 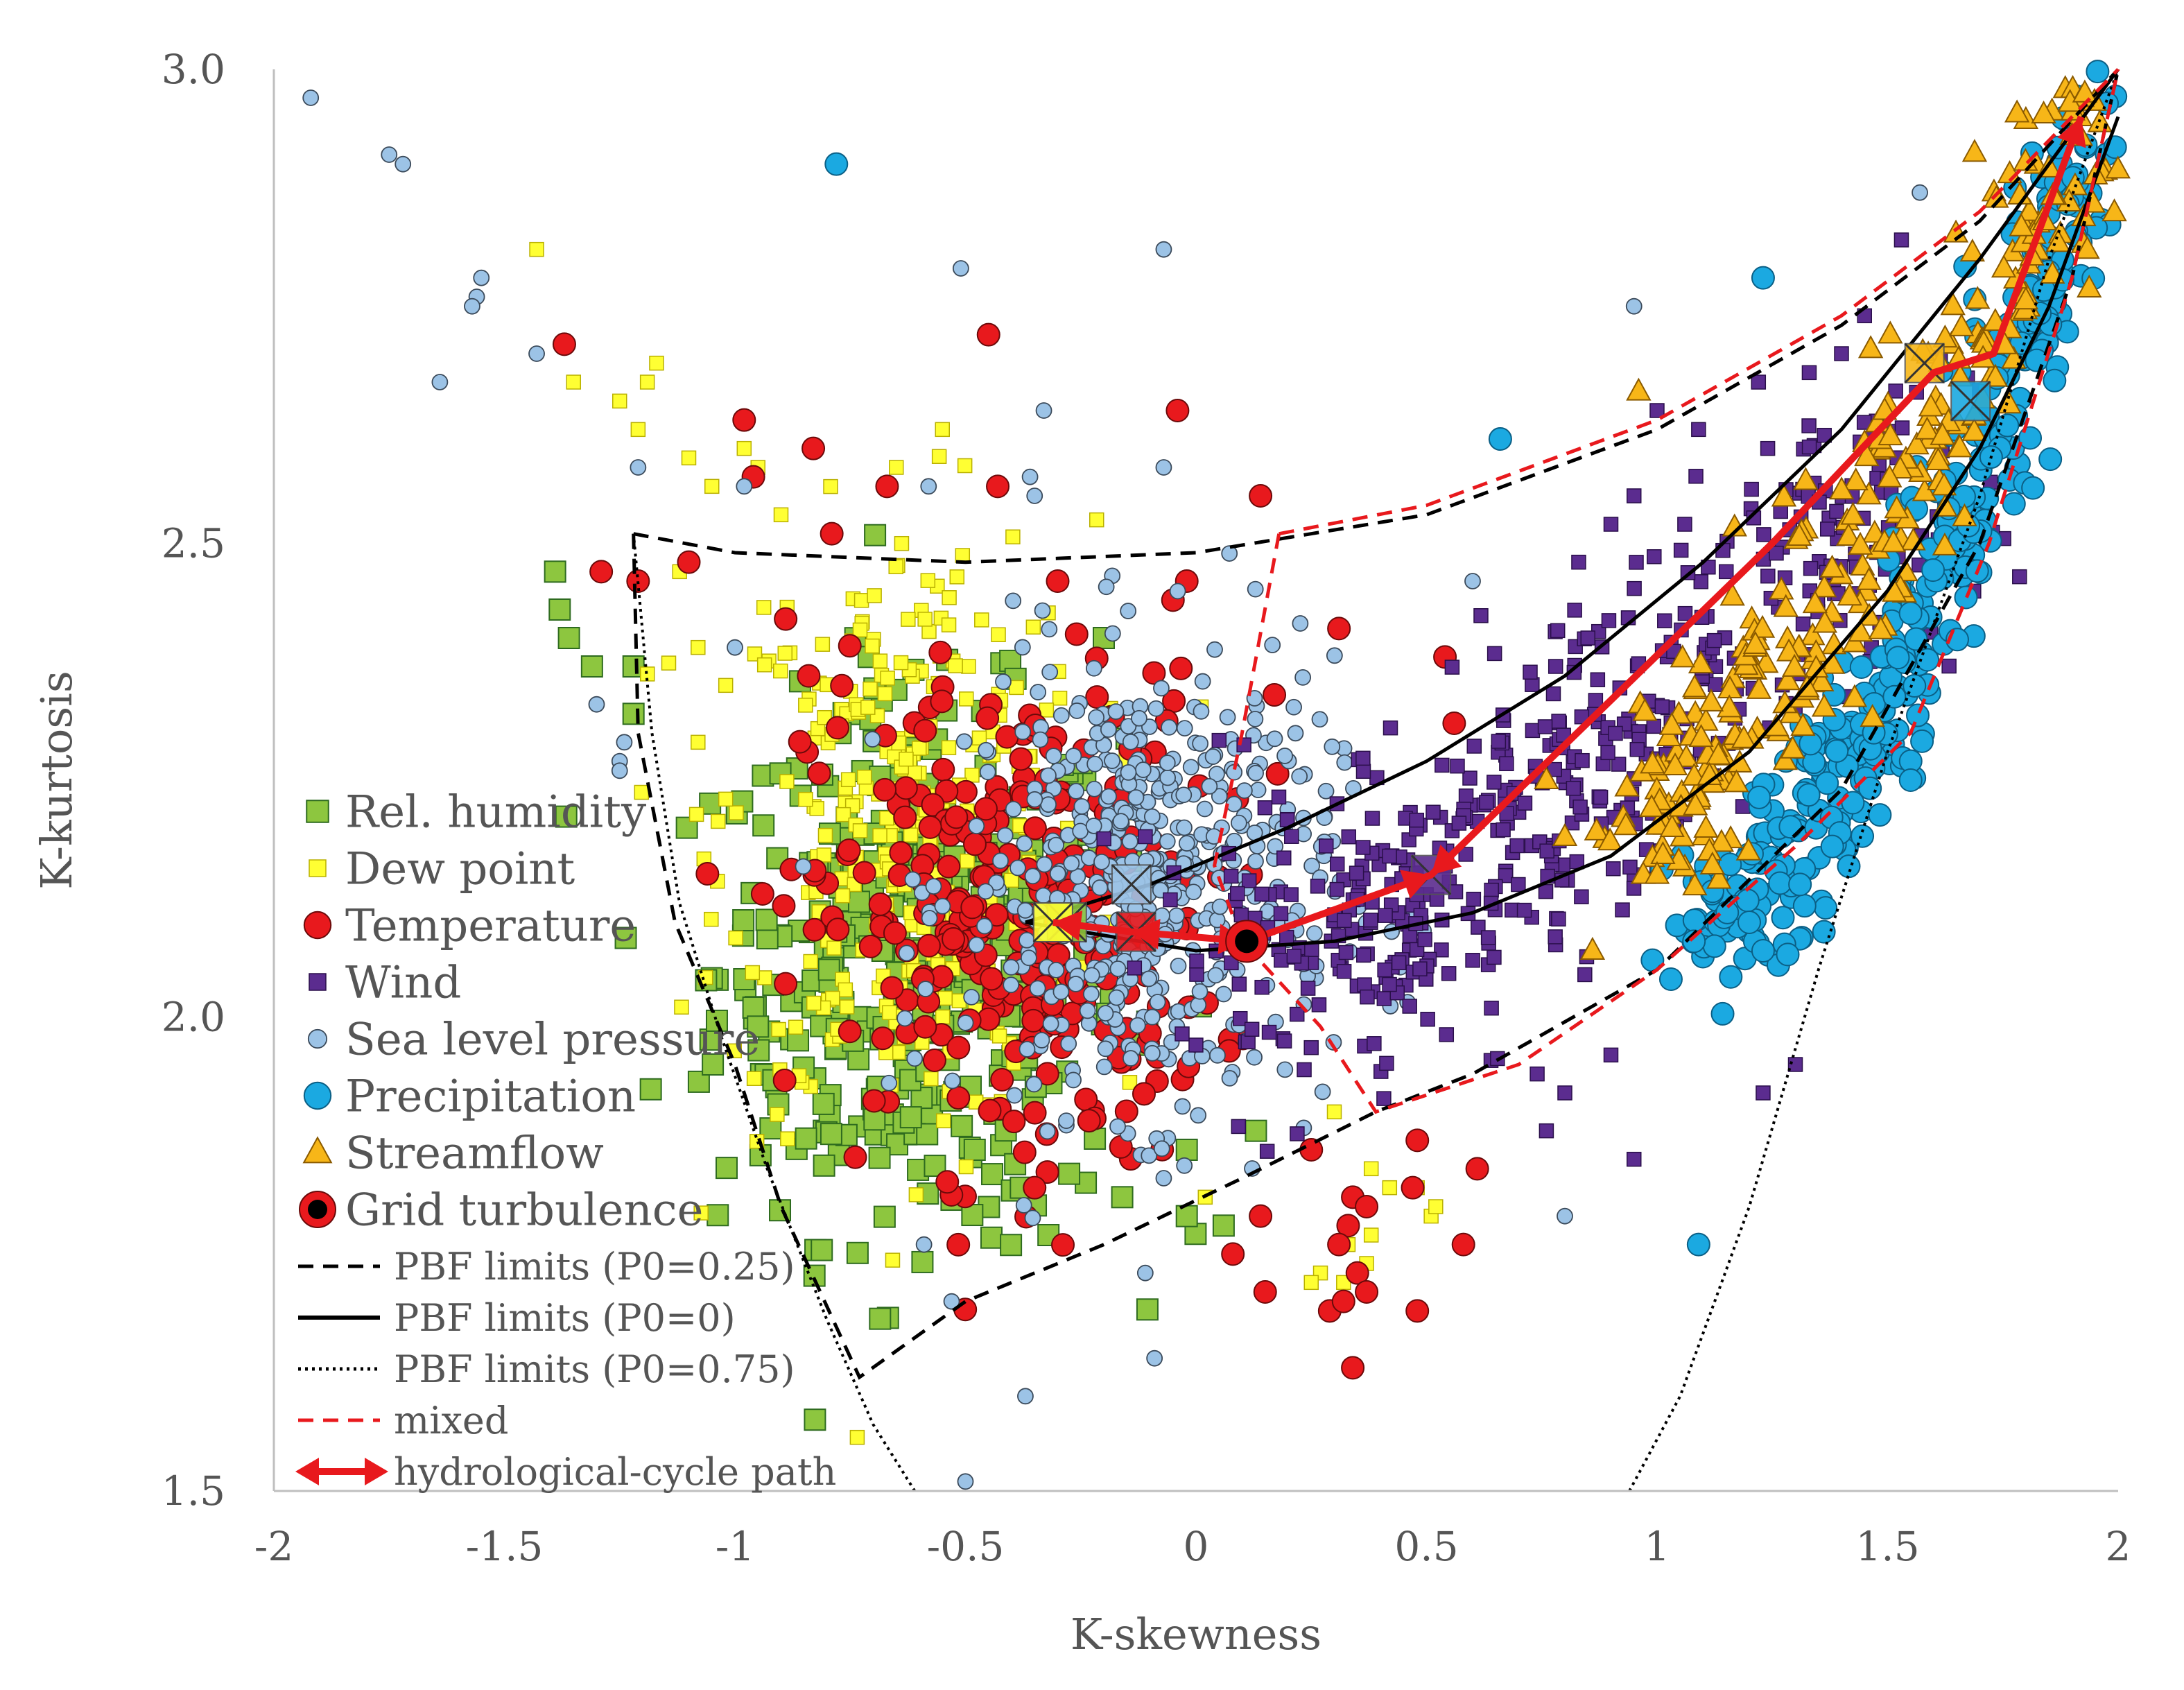 I want to click on x-tick-label: -2, so click(x=274, y=1547).